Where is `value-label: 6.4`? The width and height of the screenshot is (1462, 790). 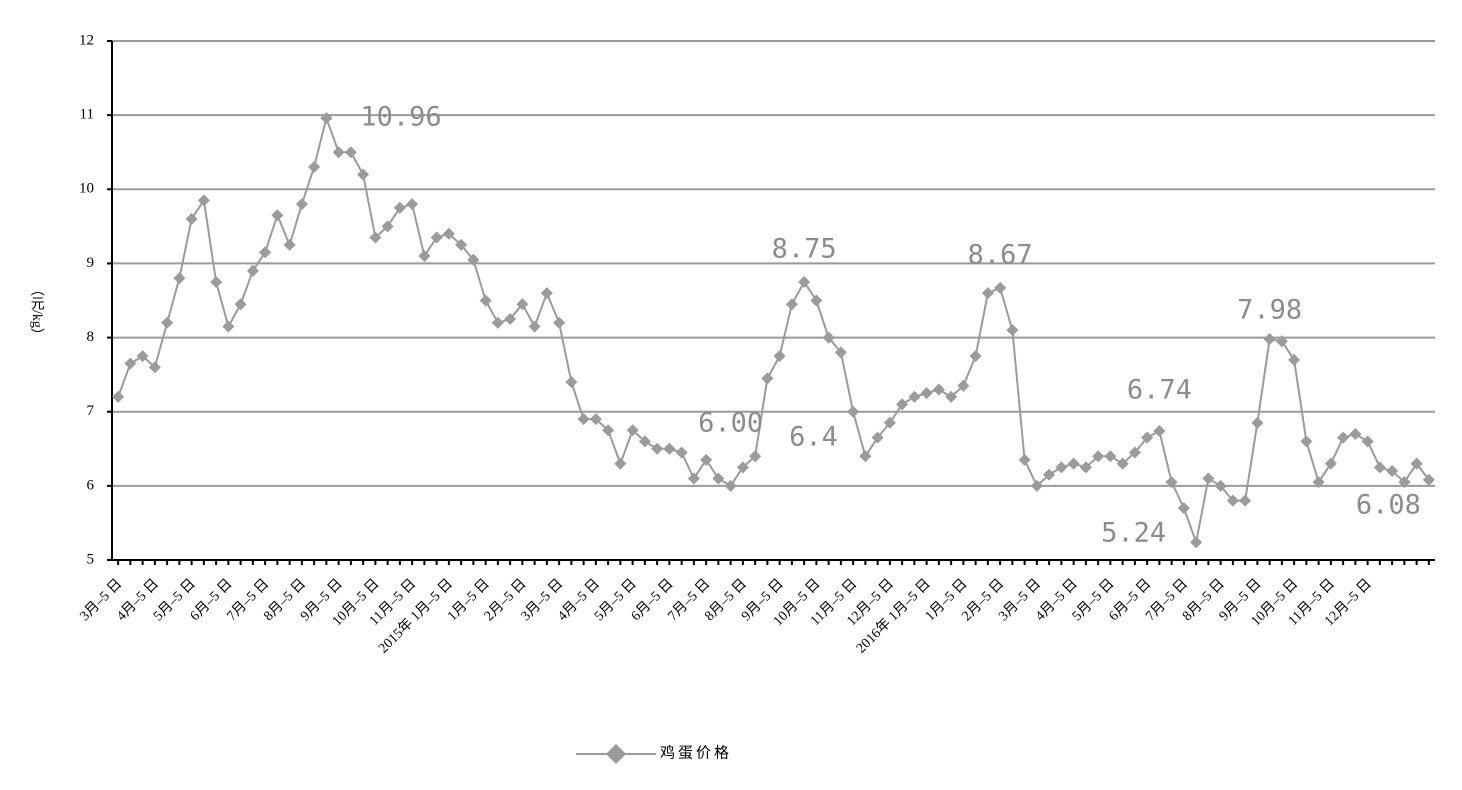
value-label: 6.4 is located at coordinates (813, 437).